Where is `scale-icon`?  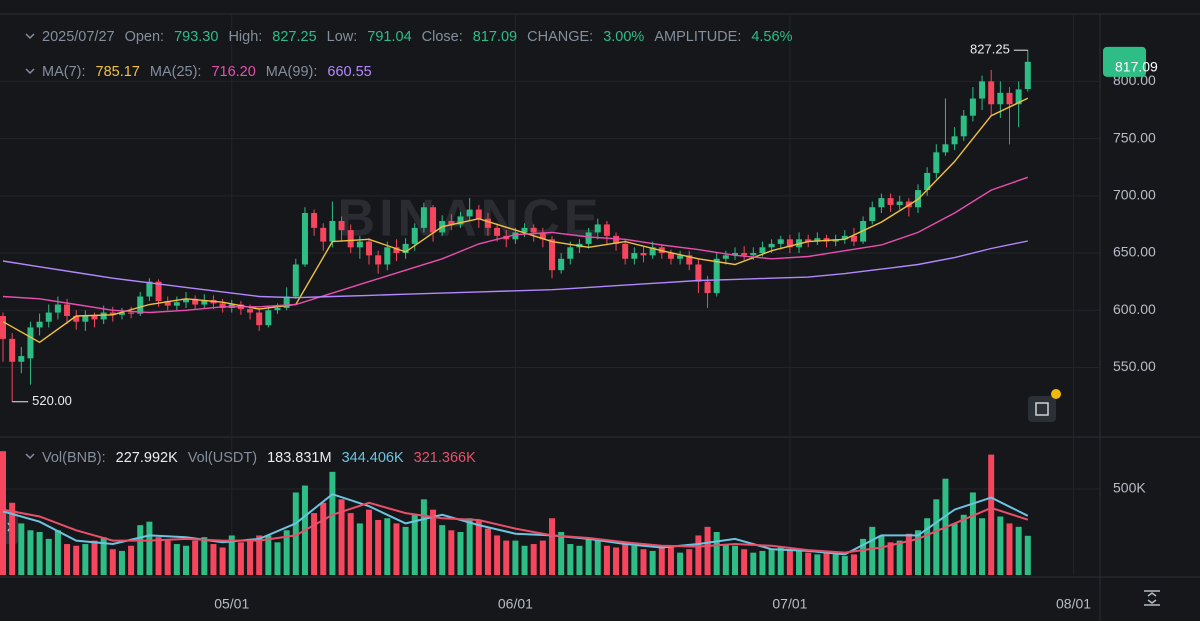 scale-icon is located at coordinates (1152, 601).